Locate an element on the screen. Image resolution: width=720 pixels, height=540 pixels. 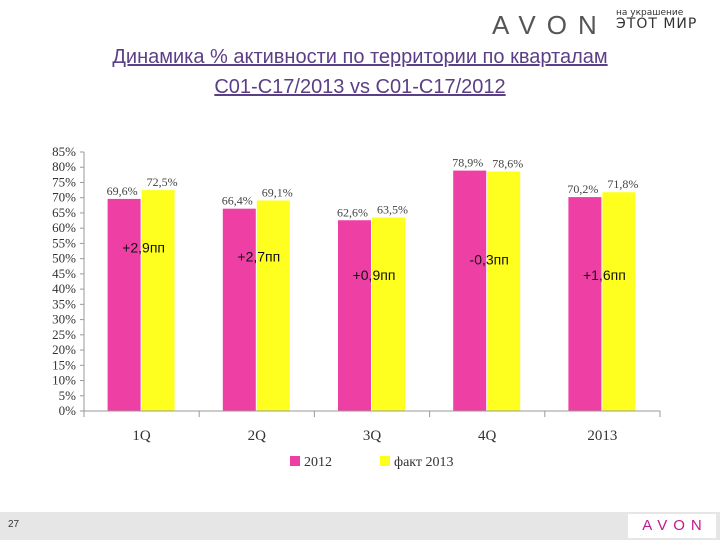
title-line2: С01-С17/2013 vs С01-С17/2012 is located at coordinates (360, 87).